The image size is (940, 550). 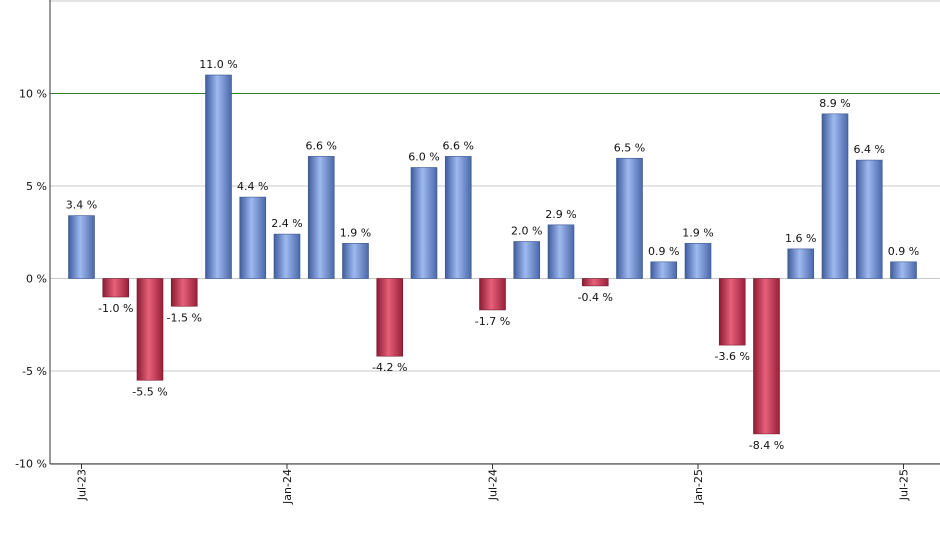 What do you see at coordinates (560, 214) in the screenshot?
I see `data-label-Sep-24: 2.9 %` at bounding box center [560, 214].